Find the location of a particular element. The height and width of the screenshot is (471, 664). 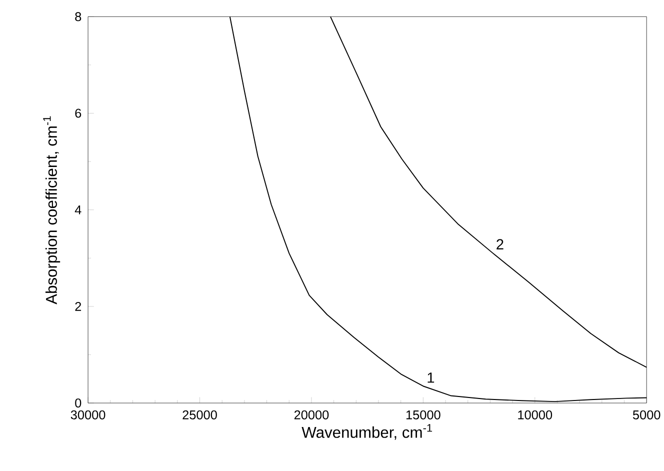

x-tick-label: 30000 is located at coordinates (88, 415).